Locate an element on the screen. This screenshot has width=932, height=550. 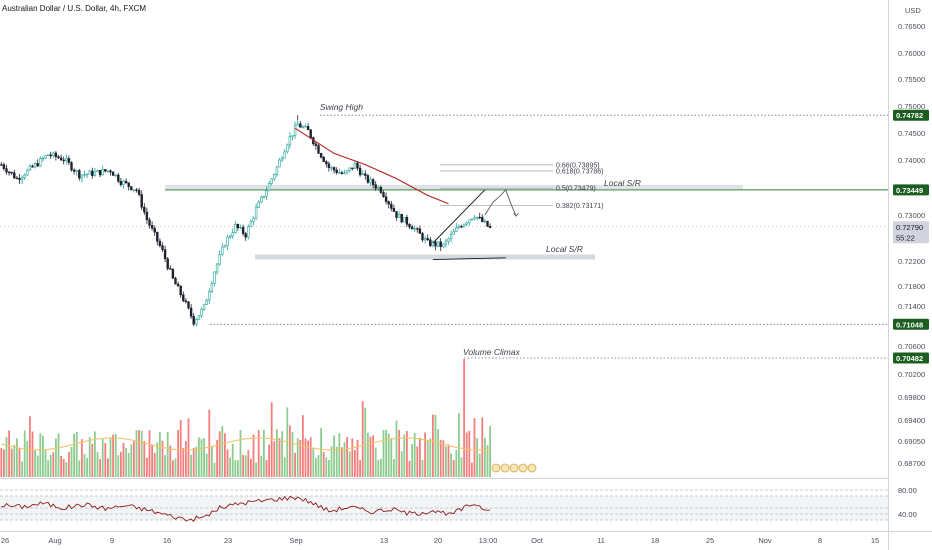
price-tick-label: 0.74000 is located at coordinates (911, 160).